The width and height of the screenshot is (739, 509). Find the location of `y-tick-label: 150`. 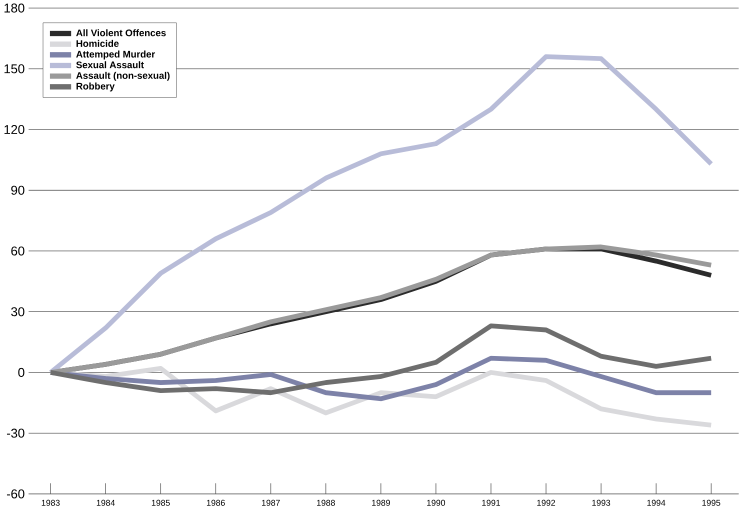

y-tick-label: 150 is located at coordinates (14, 69).